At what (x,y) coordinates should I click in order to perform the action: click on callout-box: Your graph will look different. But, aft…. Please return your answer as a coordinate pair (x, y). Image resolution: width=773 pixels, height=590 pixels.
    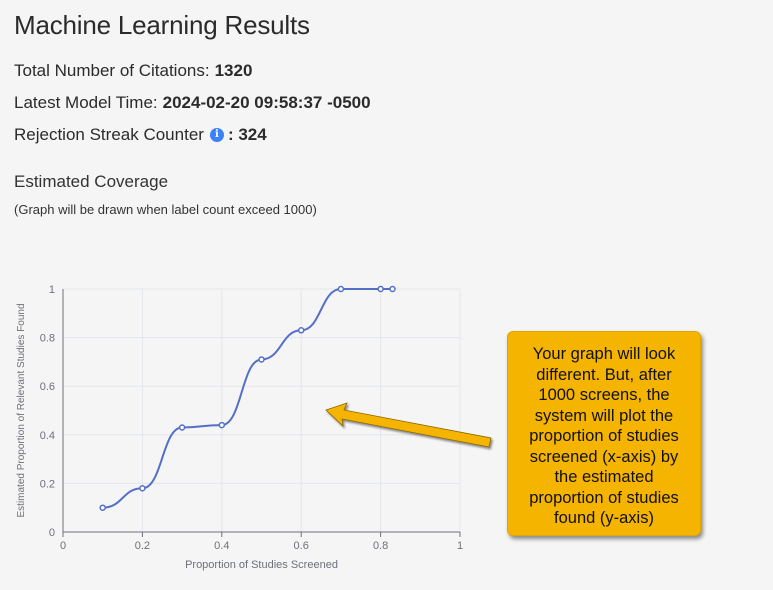
    Looking at the image, I should click on (604, 433).